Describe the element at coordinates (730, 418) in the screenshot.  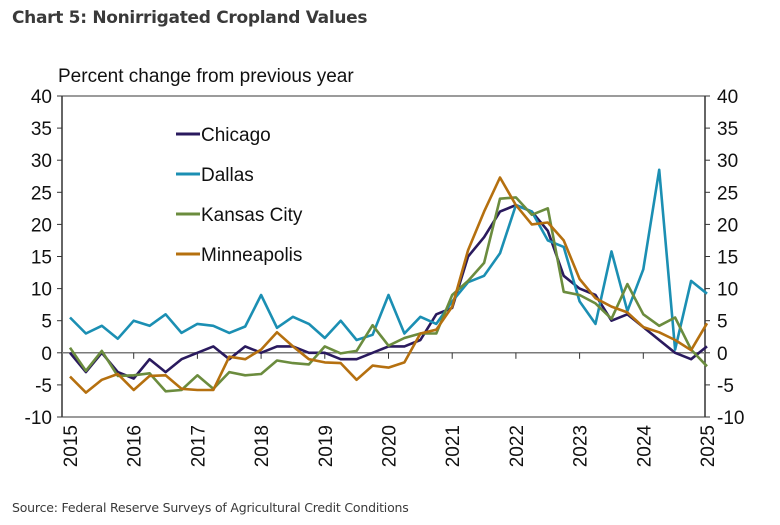
I see `y-tick-label-right: -10` at that location.